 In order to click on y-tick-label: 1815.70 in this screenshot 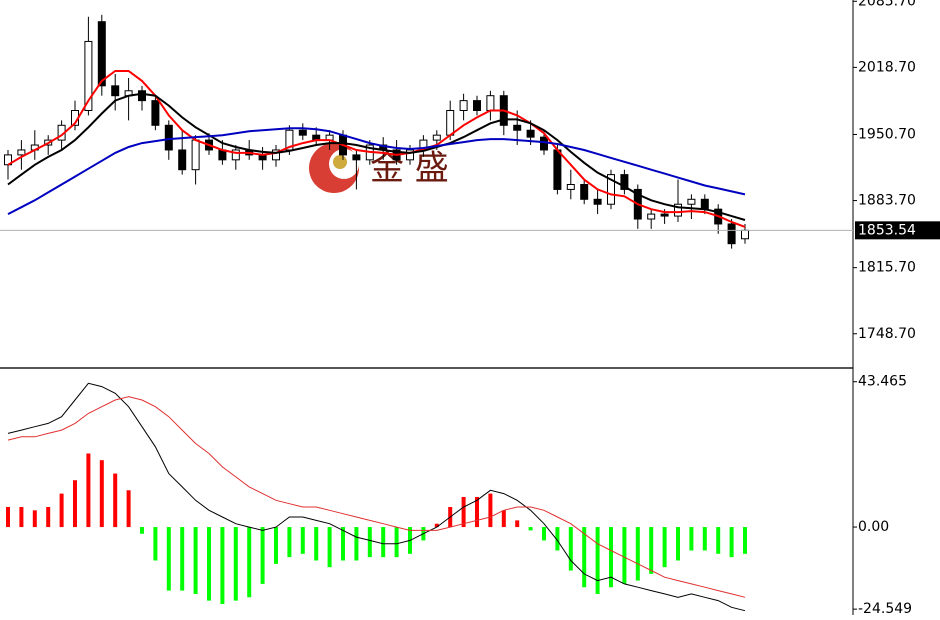, I will do `click(887, 268)`.